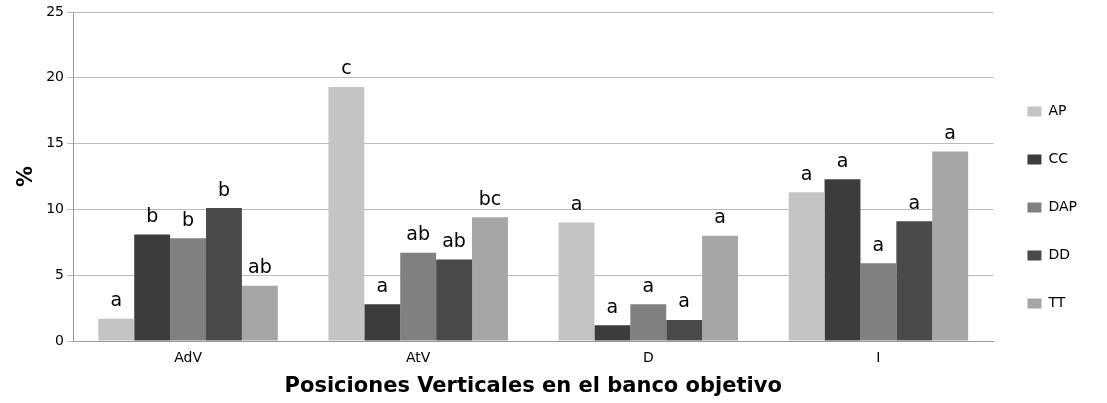 Image resolution: width=1107 pixels, height=403 pixels. Describe the element at coordinates (490, 197) in the screenshot. I see `data-label: bc` at that location.